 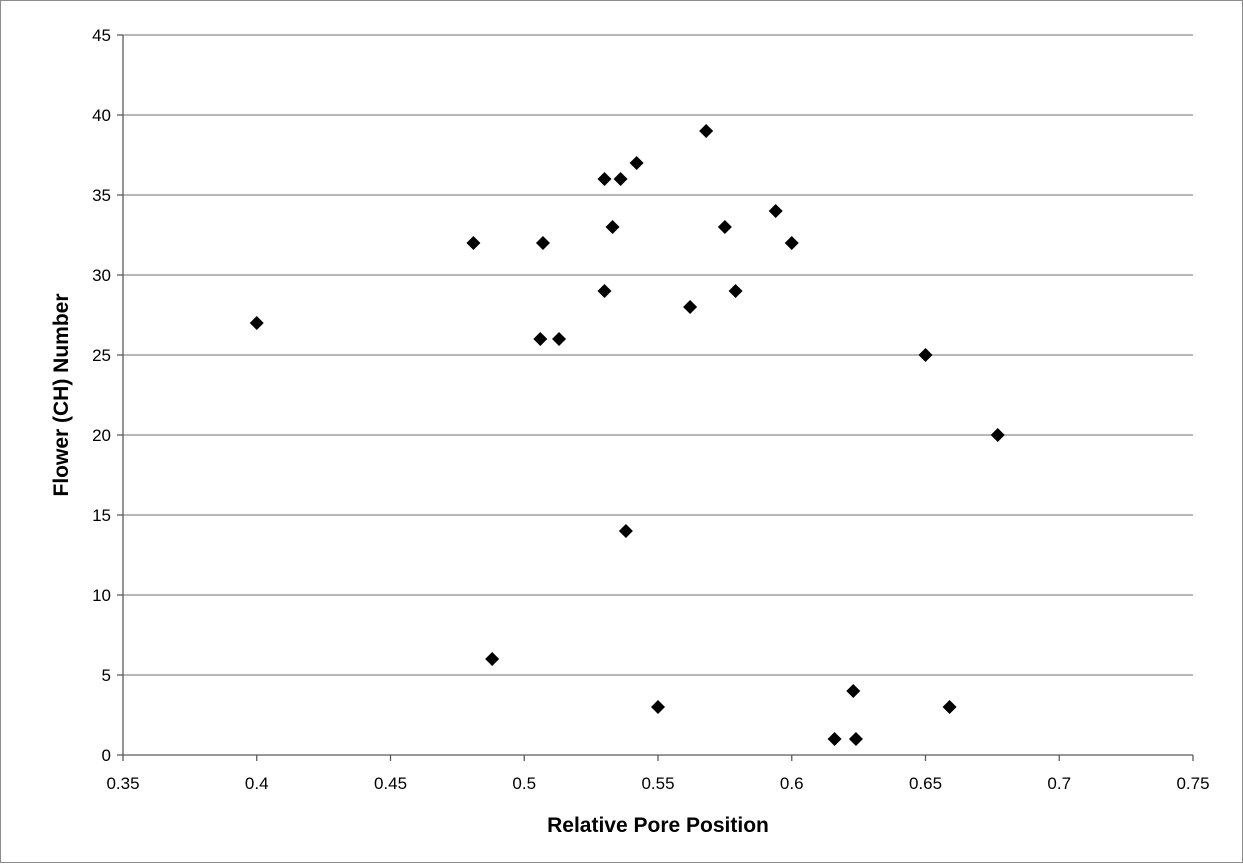 I want to click on x-tick-label: 0.55, so click(x=657, y=783).